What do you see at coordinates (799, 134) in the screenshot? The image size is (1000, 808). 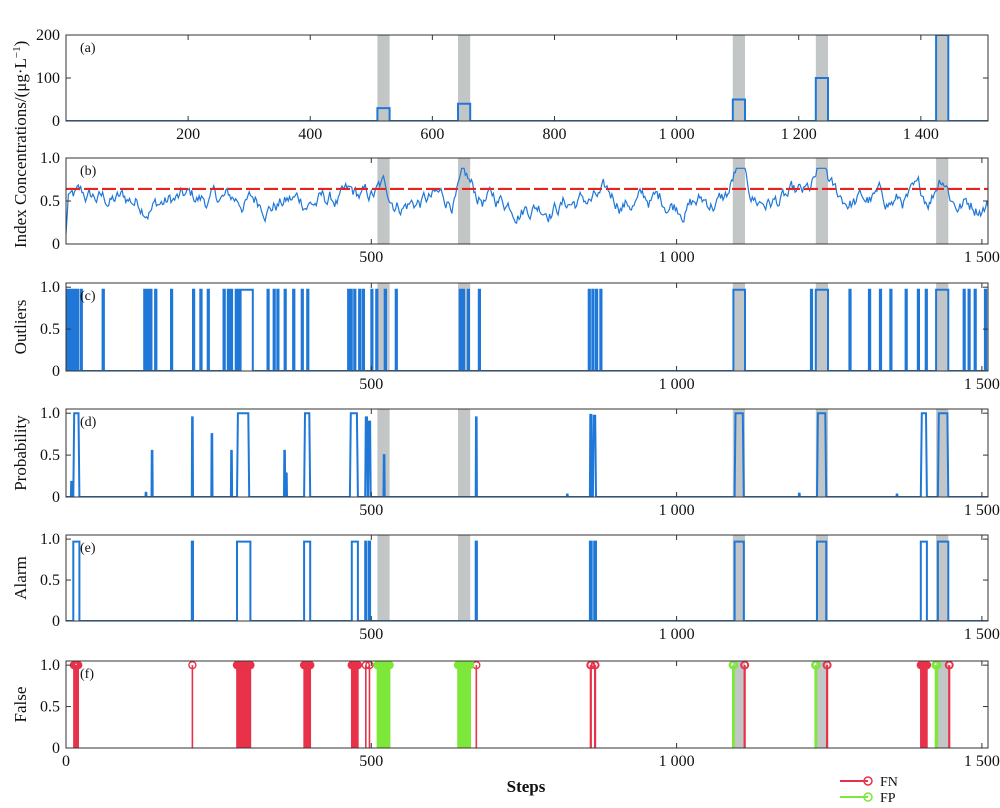 I see `x-tick-label: 1 200` at bounding box center [799, 134].